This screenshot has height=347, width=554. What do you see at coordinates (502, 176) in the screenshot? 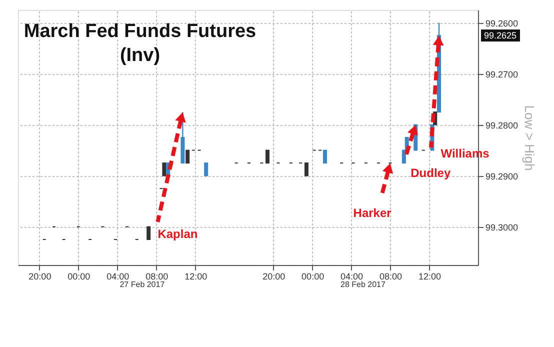
I see `y-tick-label: 99.2900` at bounding box center [502, 176].